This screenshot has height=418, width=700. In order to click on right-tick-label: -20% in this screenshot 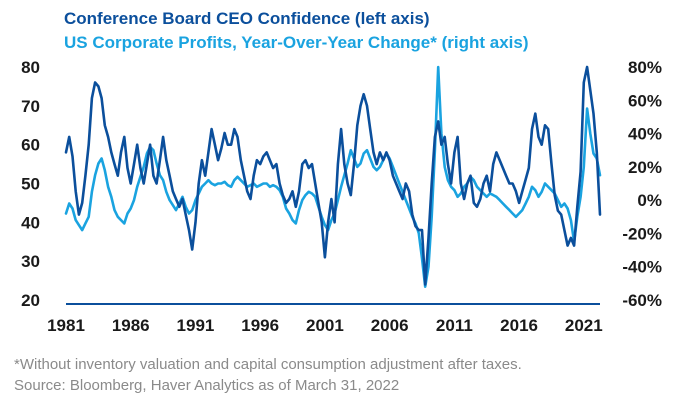, I will do `click(642, 233)`.